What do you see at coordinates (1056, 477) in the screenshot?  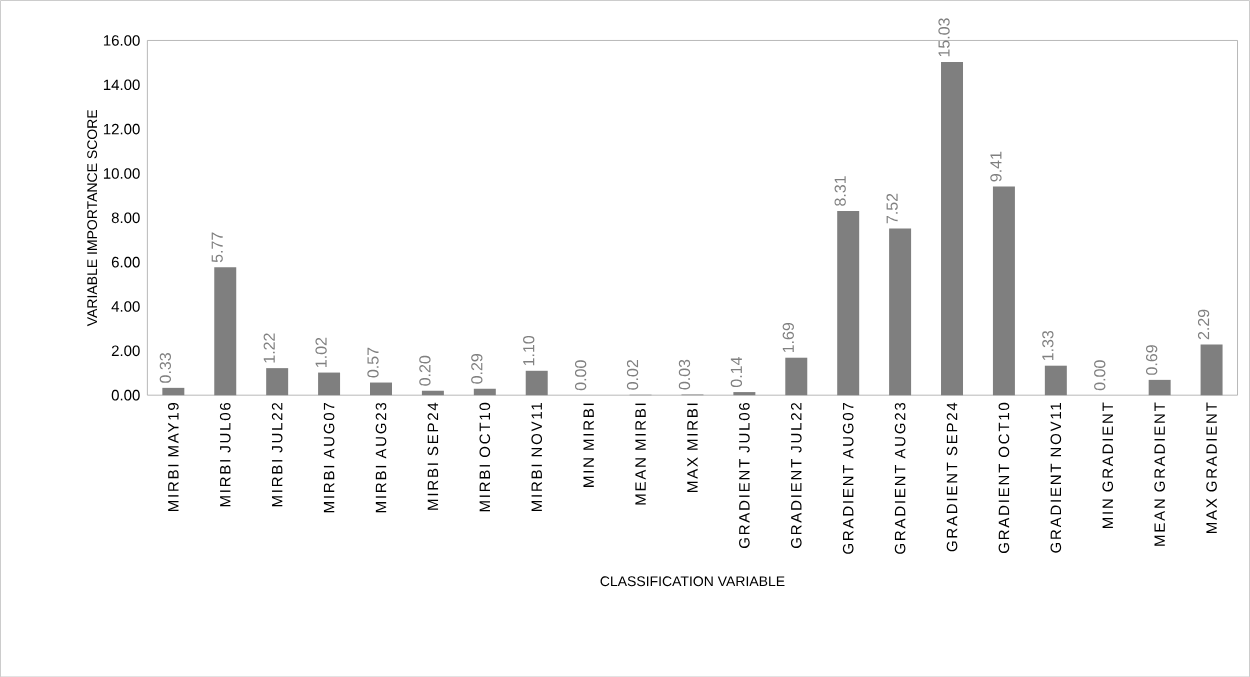 I see `x-tick-label: GRADIENT NOV11` at bounding box center [1056, 477].